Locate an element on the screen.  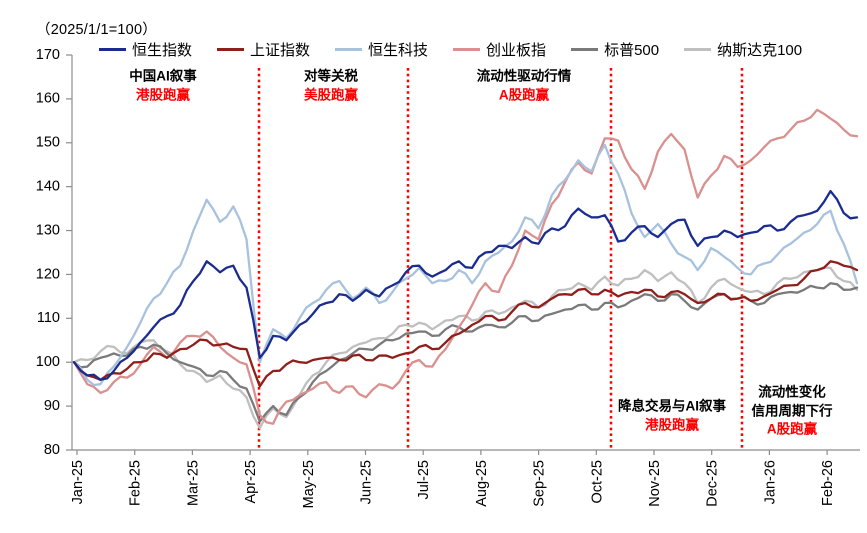
y-tick-label: 160 is located at coordinates (48, 99).